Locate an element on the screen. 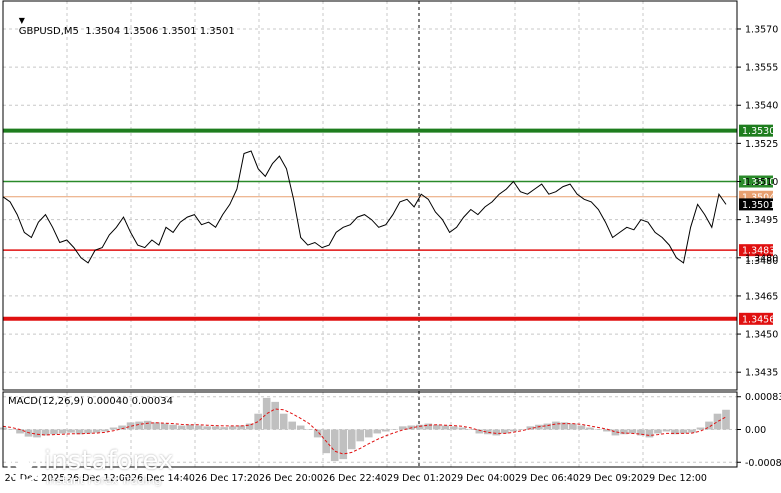 Image resolution: width=781 pixels, height=493 pixels. y-tick-label: 1.3570 is located at coordinates (761, 29).